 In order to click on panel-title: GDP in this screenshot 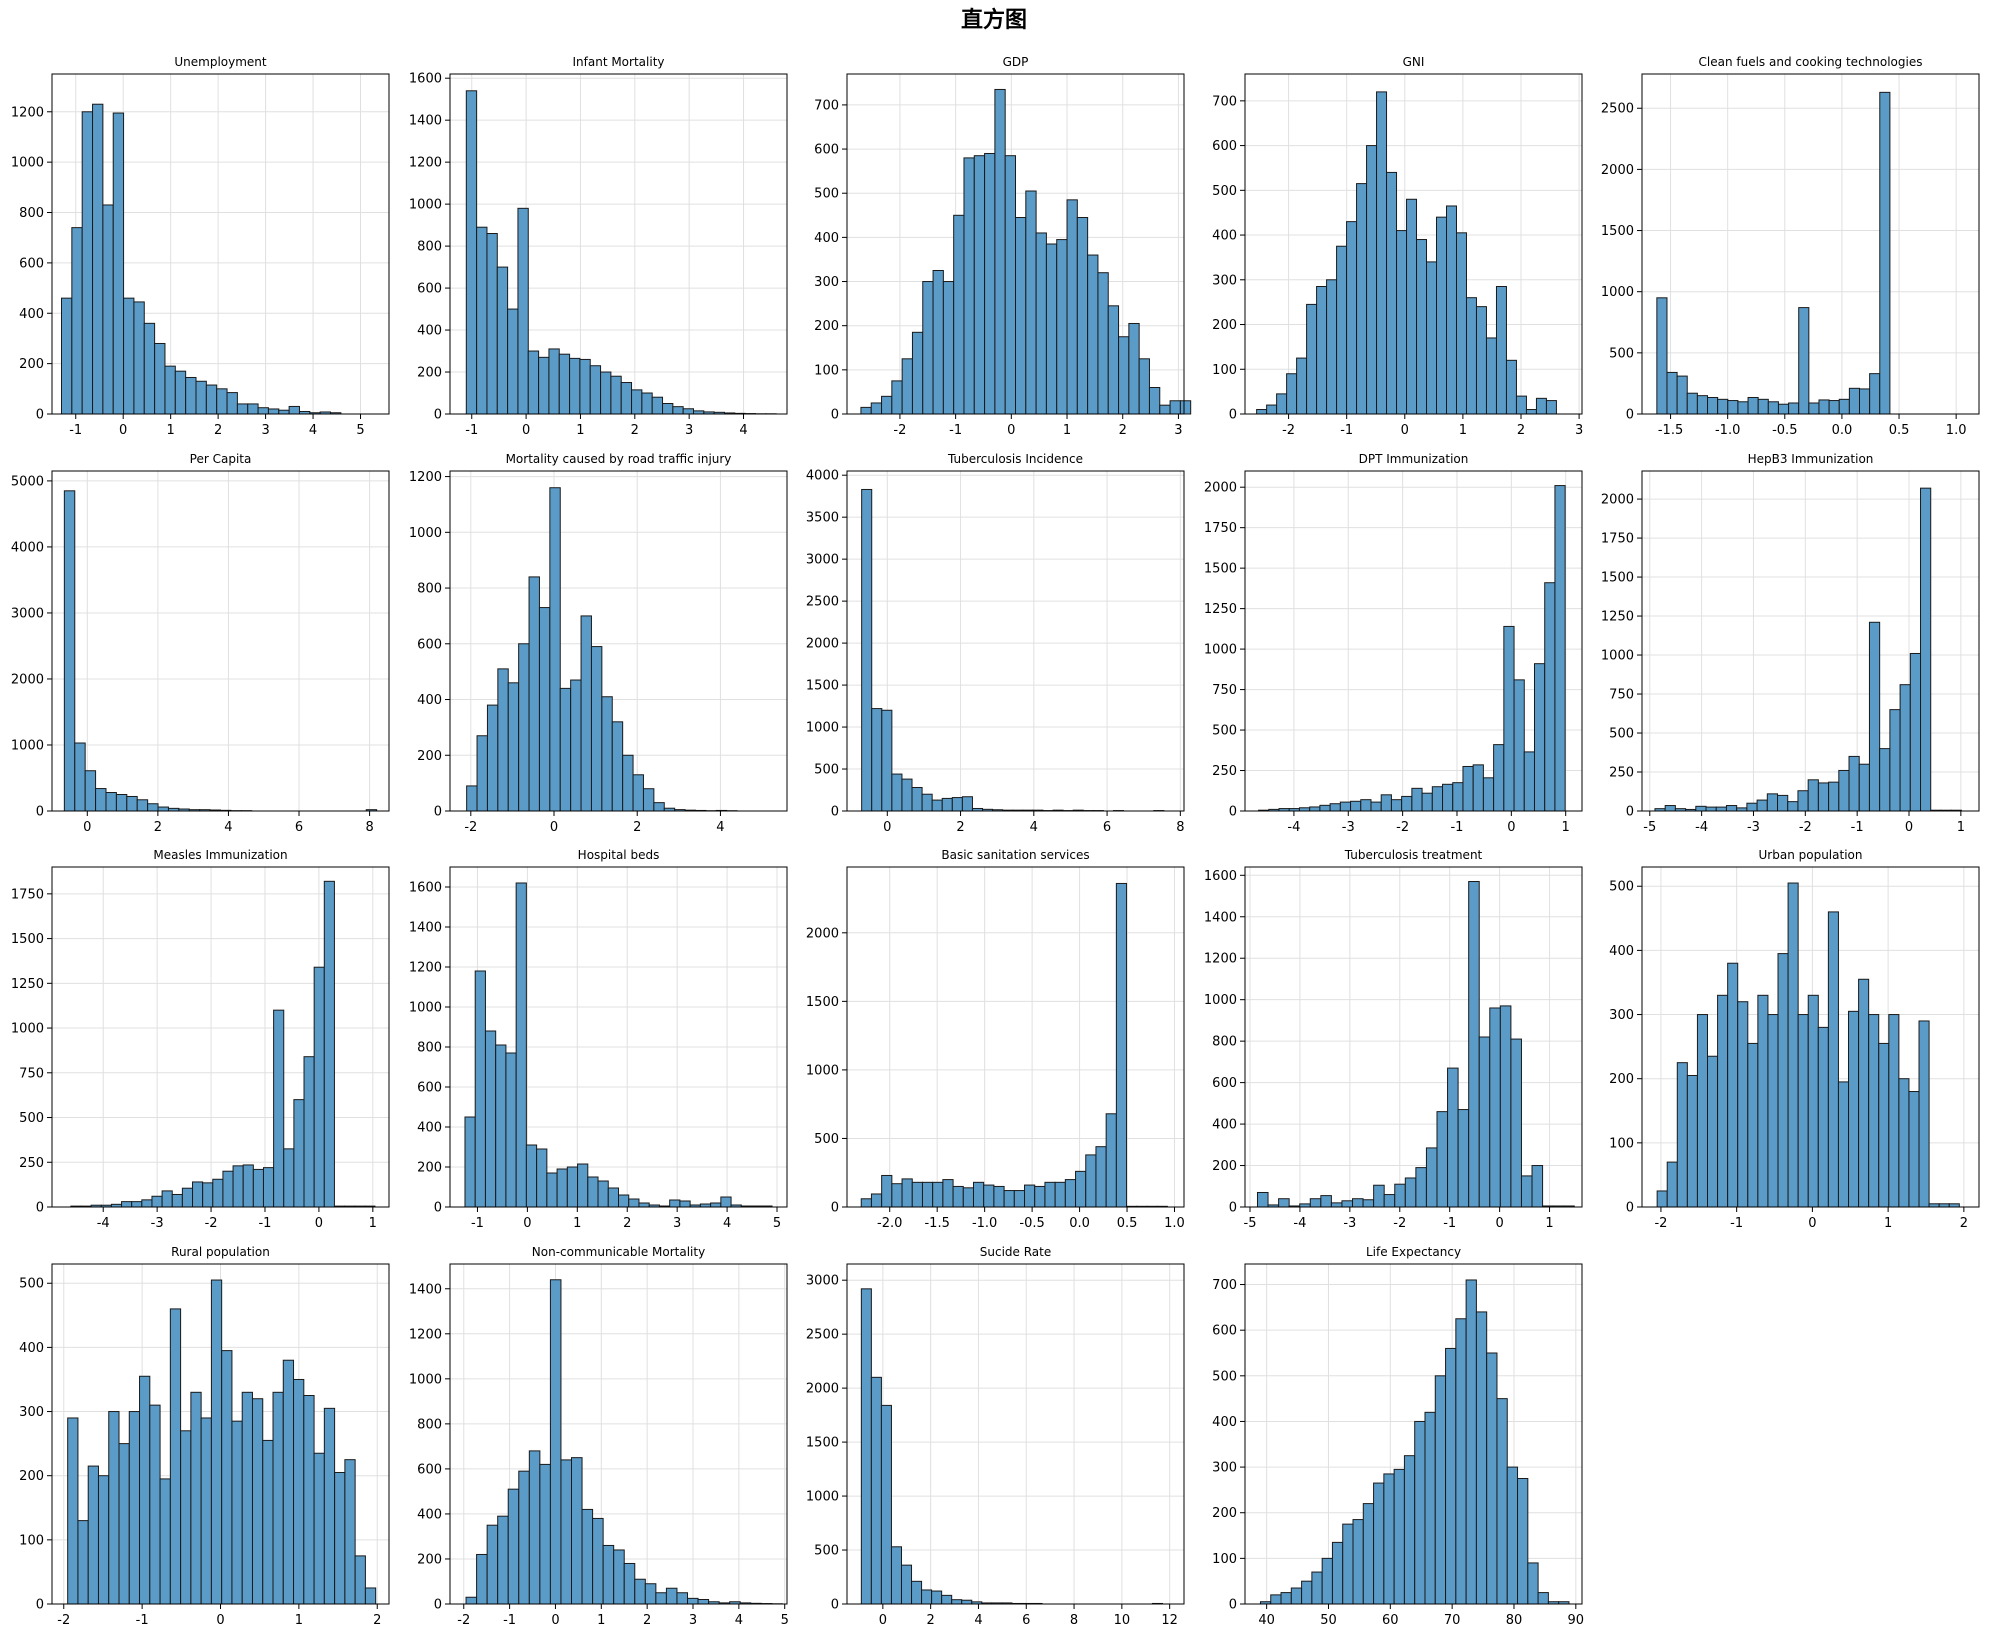, I will do `click(1016, 62)`.